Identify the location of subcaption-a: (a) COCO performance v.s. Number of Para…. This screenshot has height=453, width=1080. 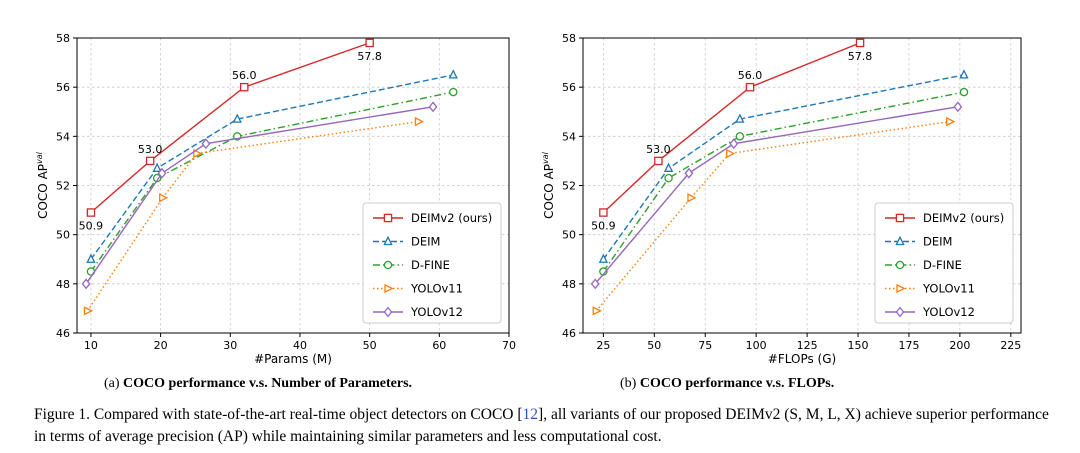
(258, 383).